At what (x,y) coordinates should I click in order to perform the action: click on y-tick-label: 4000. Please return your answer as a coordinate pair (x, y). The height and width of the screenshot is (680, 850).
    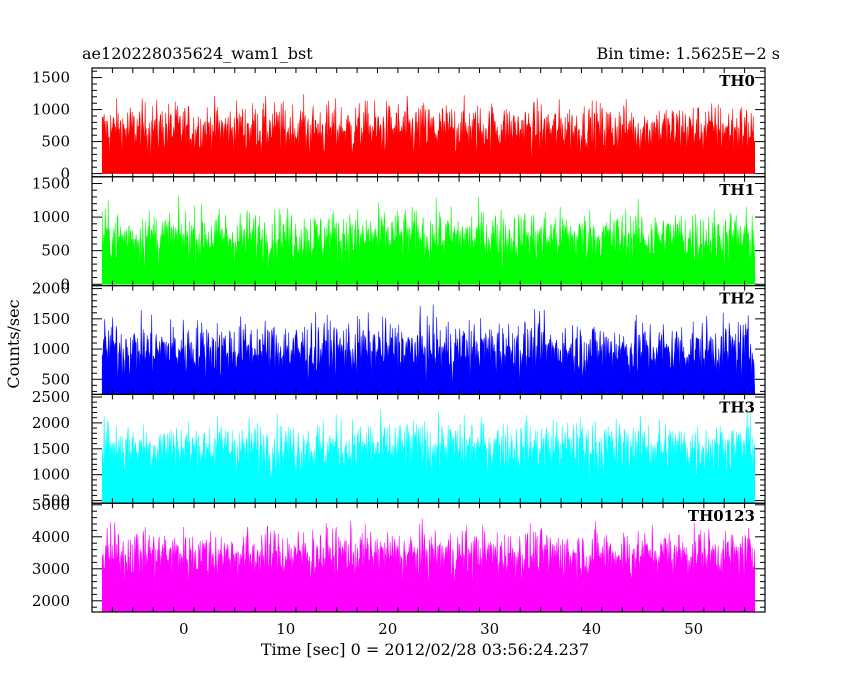
    Looking at the image, I should click on (51, 537).